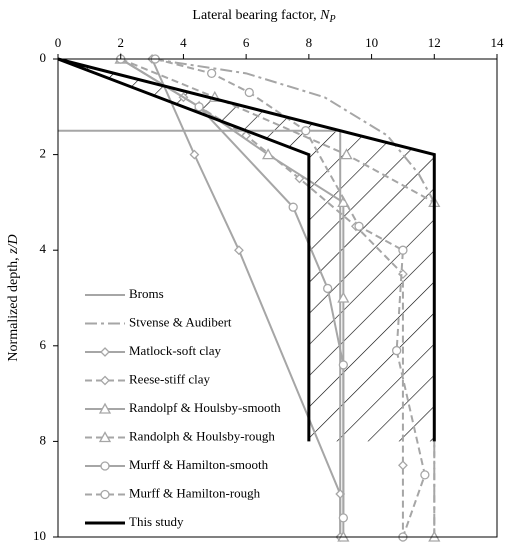  Describe the element at coordinates (205, 407) in the screenshot. I see `legend-label: Randolpf & Houlsby-smooth` at that location.